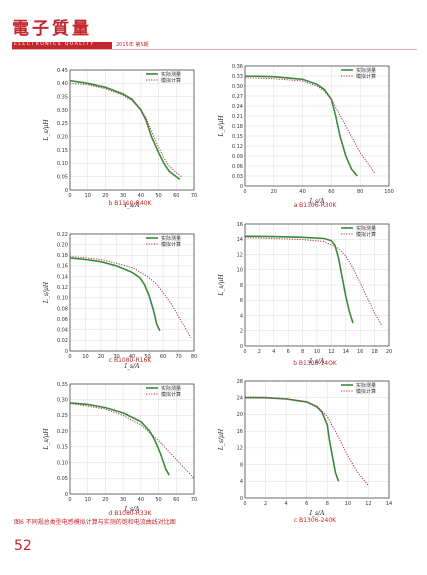 This screenshot has height=575, width=427. I want to click on header-rule, so click(214, 49).